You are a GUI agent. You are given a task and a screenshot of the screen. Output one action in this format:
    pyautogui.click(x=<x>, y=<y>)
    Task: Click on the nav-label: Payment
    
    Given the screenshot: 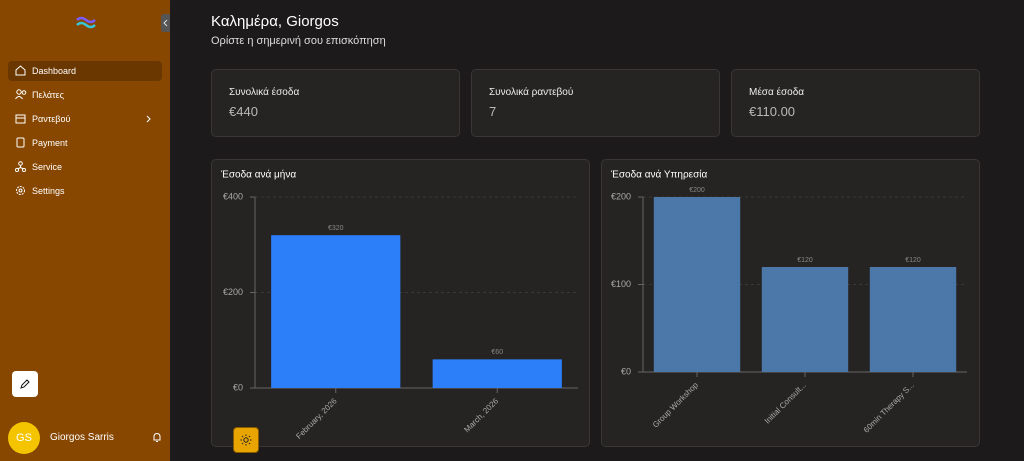 What is the action you would take?
    pyautogui.click(x=50, y=143)
    